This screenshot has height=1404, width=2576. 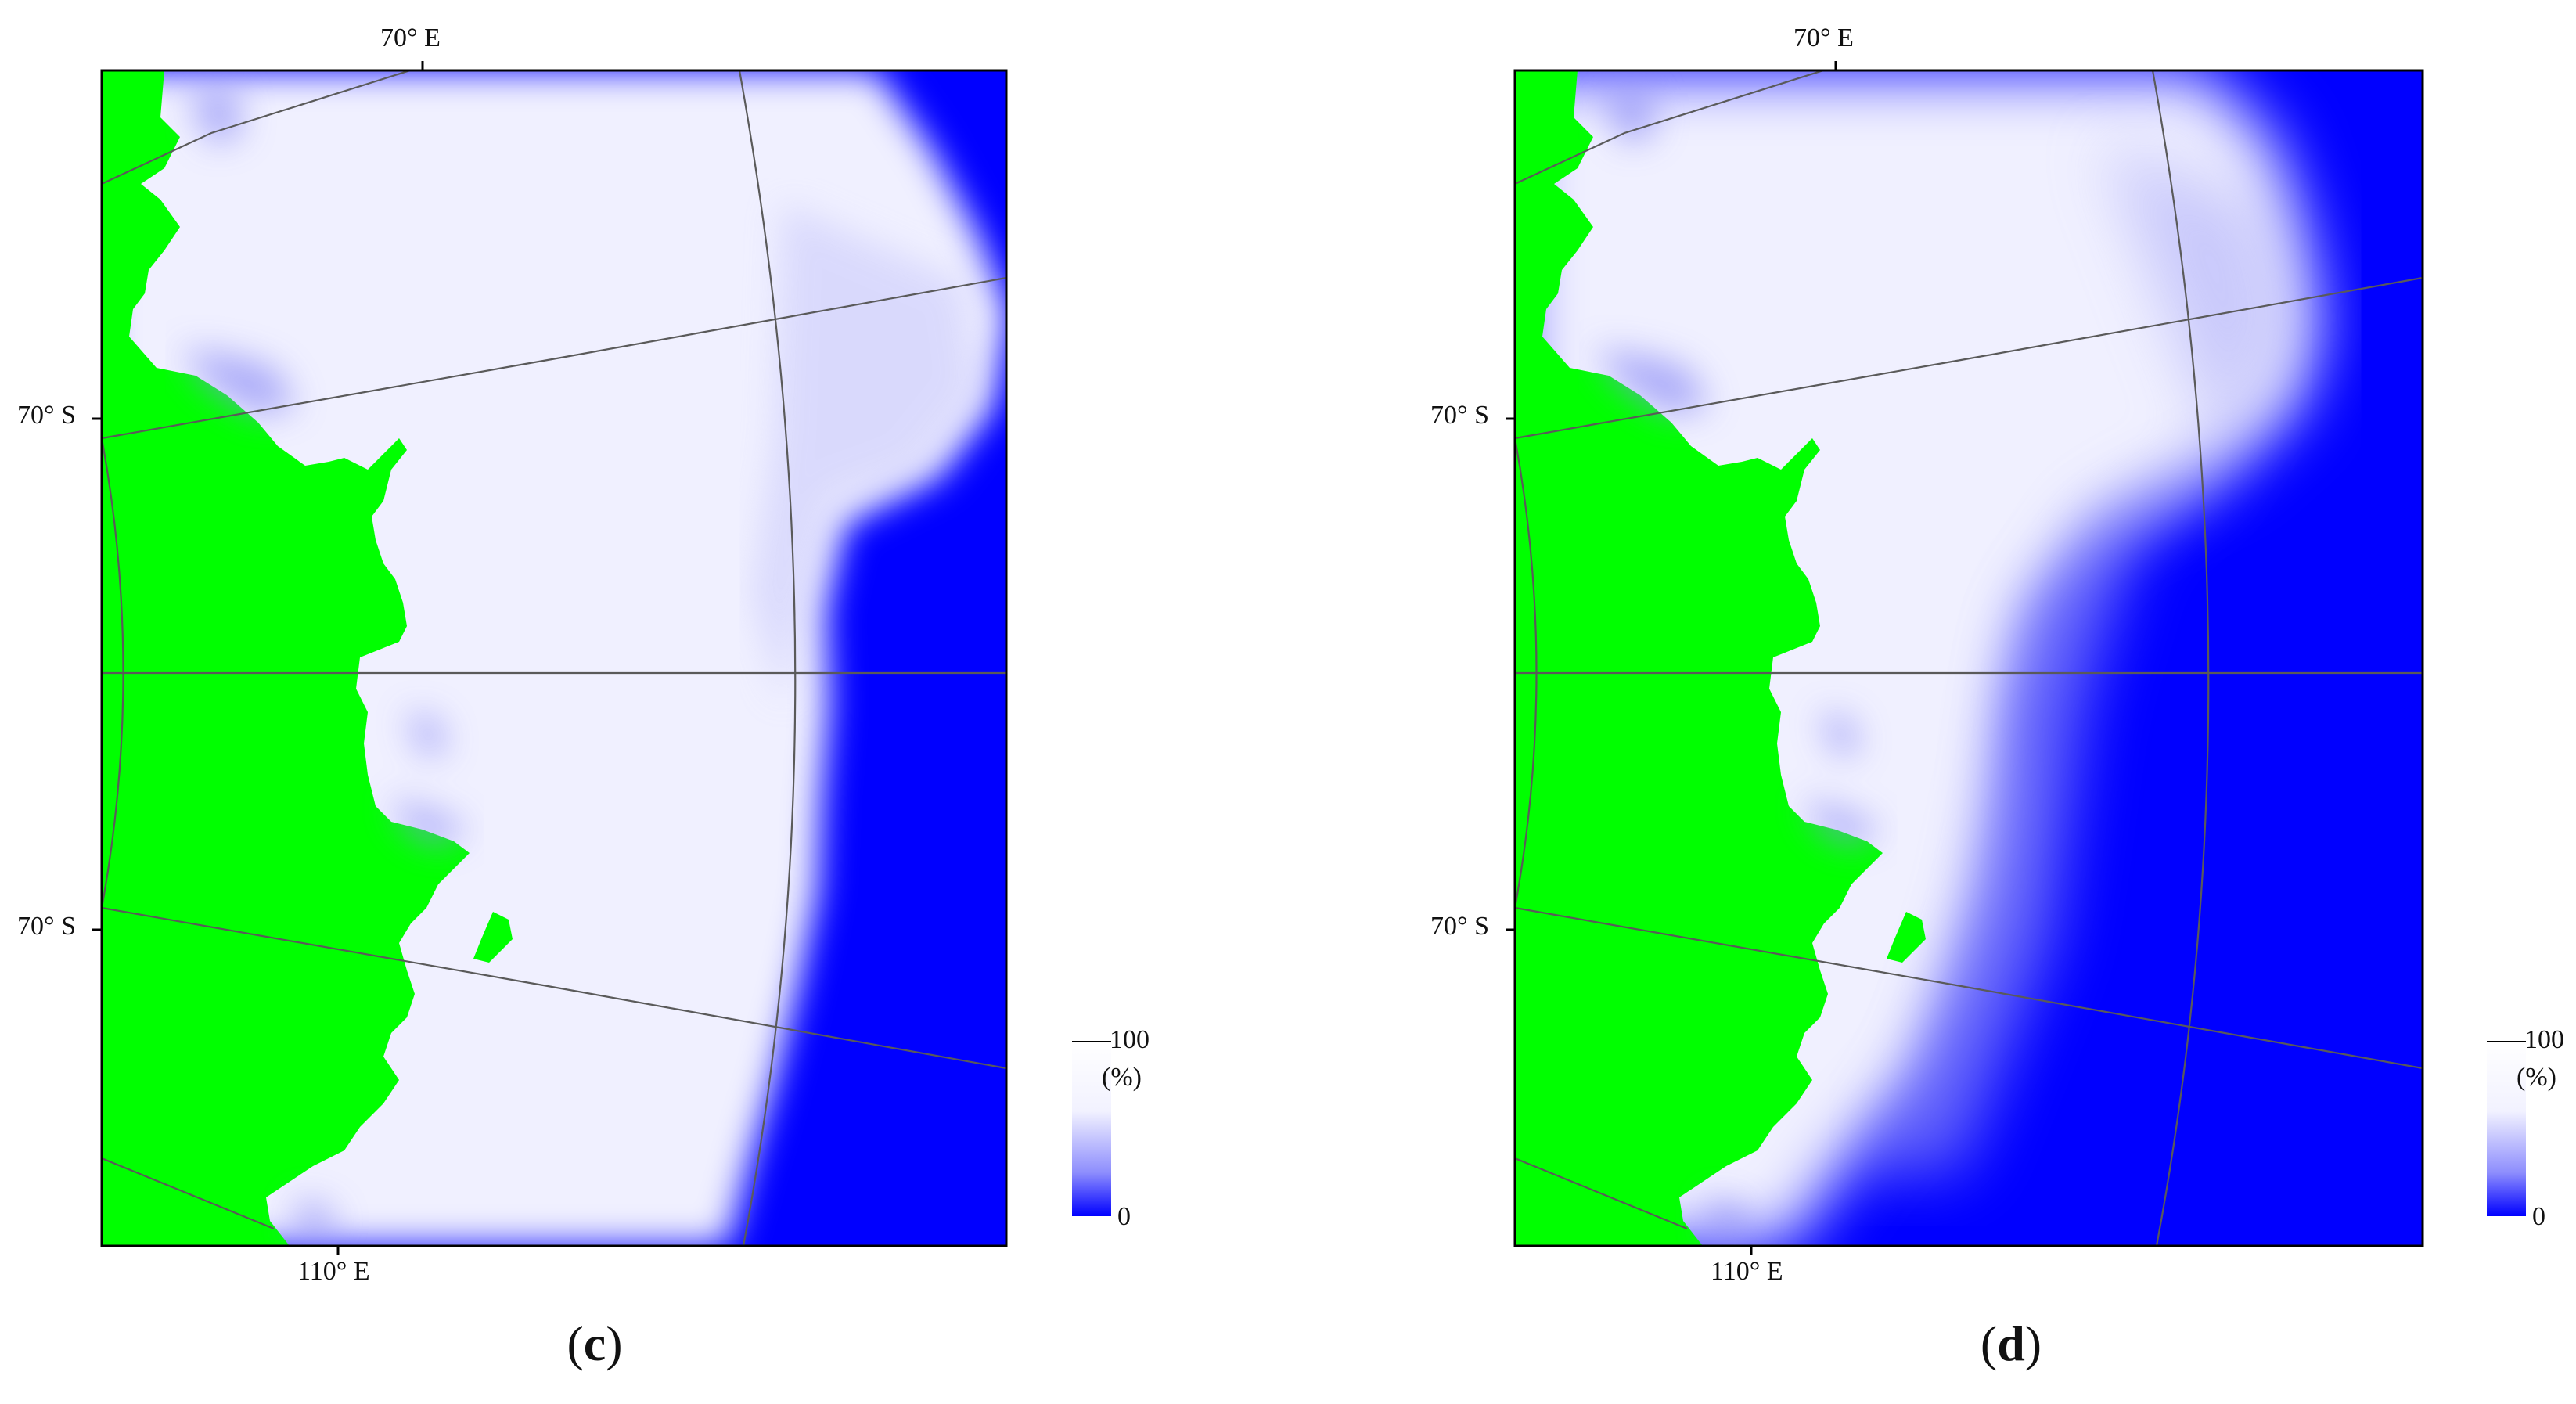 I want to click on panel-caption: (c), so click(x=595, y=1343).